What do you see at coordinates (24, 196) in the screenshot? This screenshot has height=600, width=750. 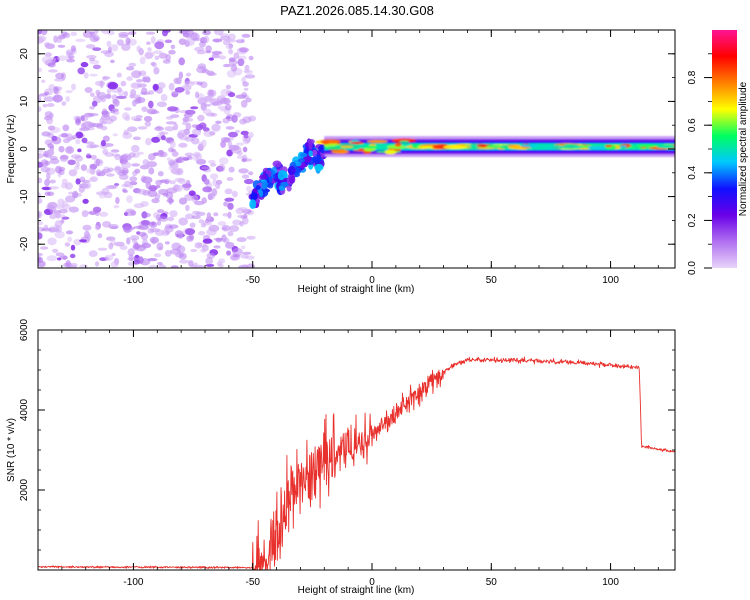 I see `spectrogram-y-tick-label: -10` at bounding box center [24, 196].